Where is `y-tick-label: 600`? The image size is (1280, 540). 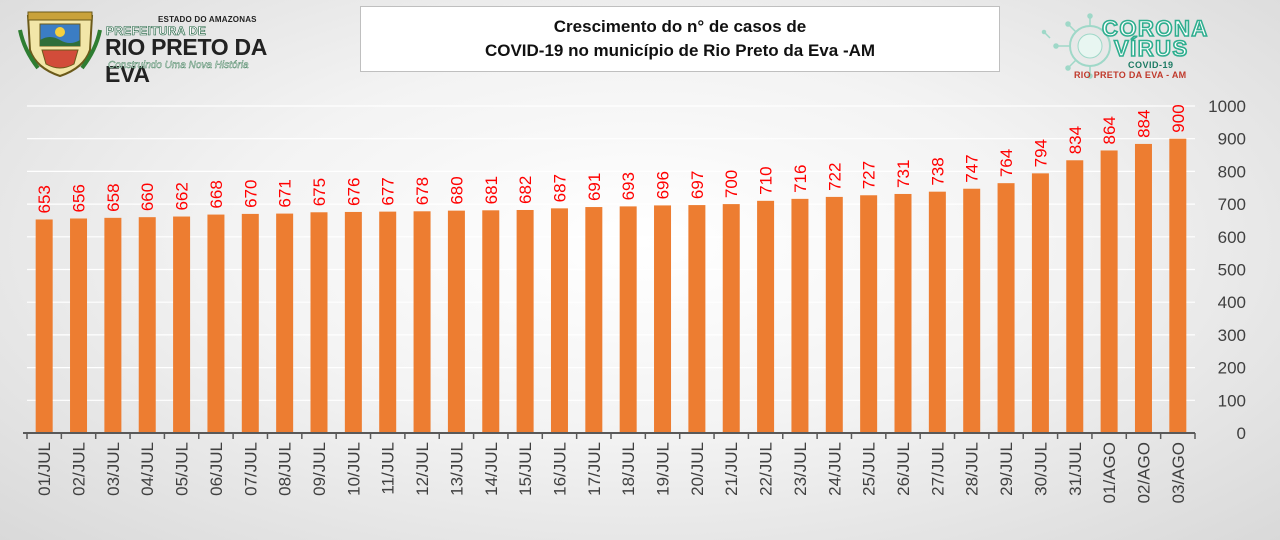
y-tick-label: 600 is located at coordinates (1232, 237).